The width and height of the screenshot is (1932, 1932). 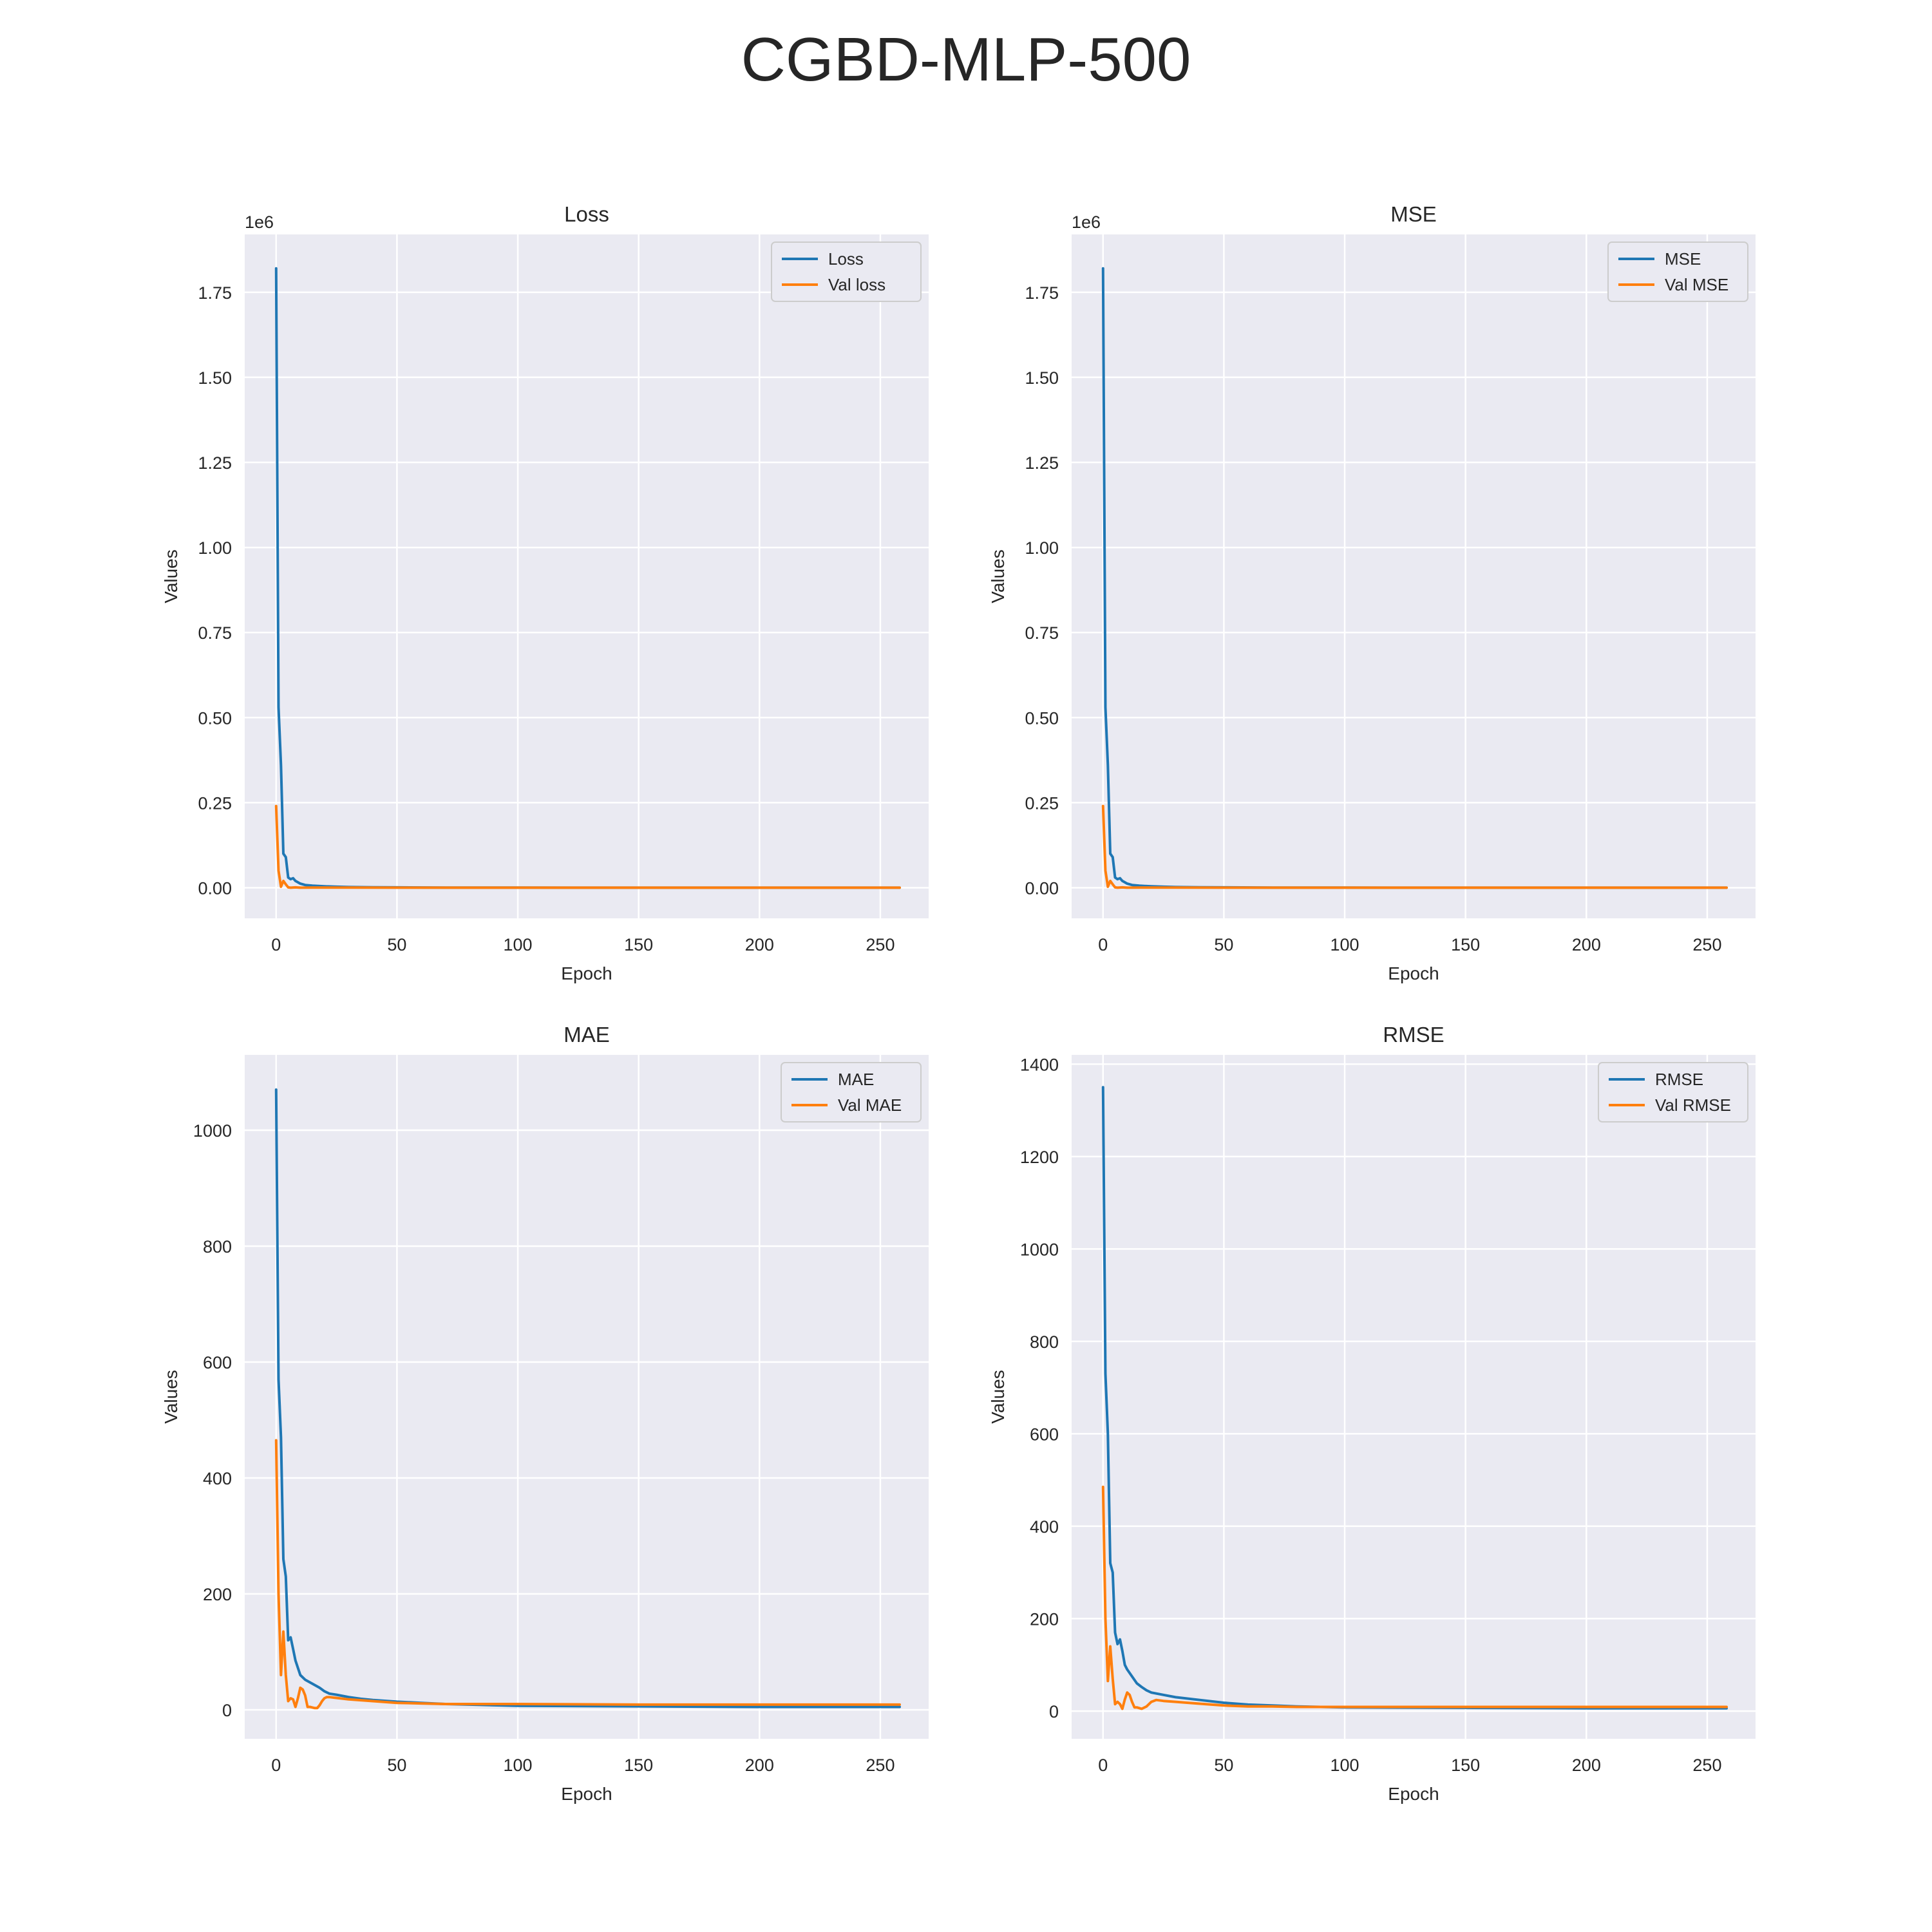 What do you see at coordinates (966, 60) in the screenshot?
I see `figure-title: CGBD-MLP-500` at bounding box center [966, 60].